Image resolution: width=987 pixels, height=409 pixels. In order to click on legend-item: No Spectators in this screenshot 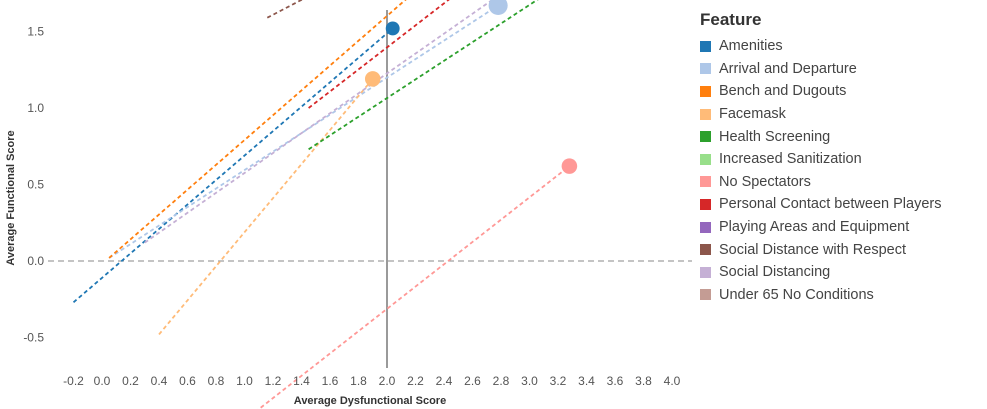, I will do `click(842, 182)`.